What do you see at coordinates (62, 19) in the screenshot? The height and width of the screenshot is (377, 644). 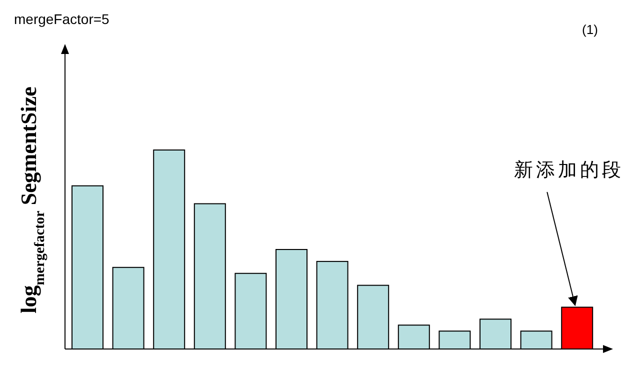 I see `chart-title: mergeFactor=5` at bounding box center [62, 19].